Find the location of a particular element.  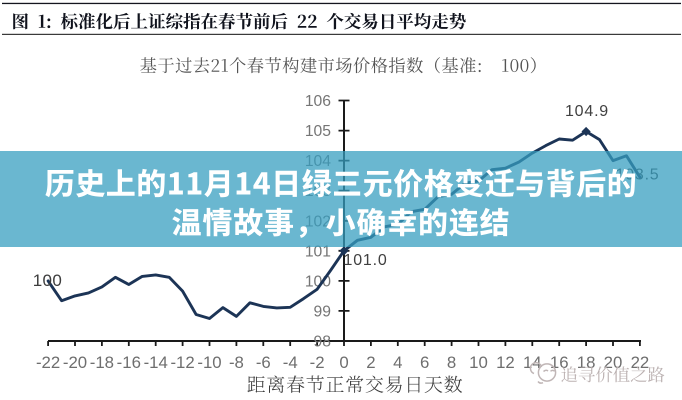

svg-text: -12 is located at coordinates (182, 362).